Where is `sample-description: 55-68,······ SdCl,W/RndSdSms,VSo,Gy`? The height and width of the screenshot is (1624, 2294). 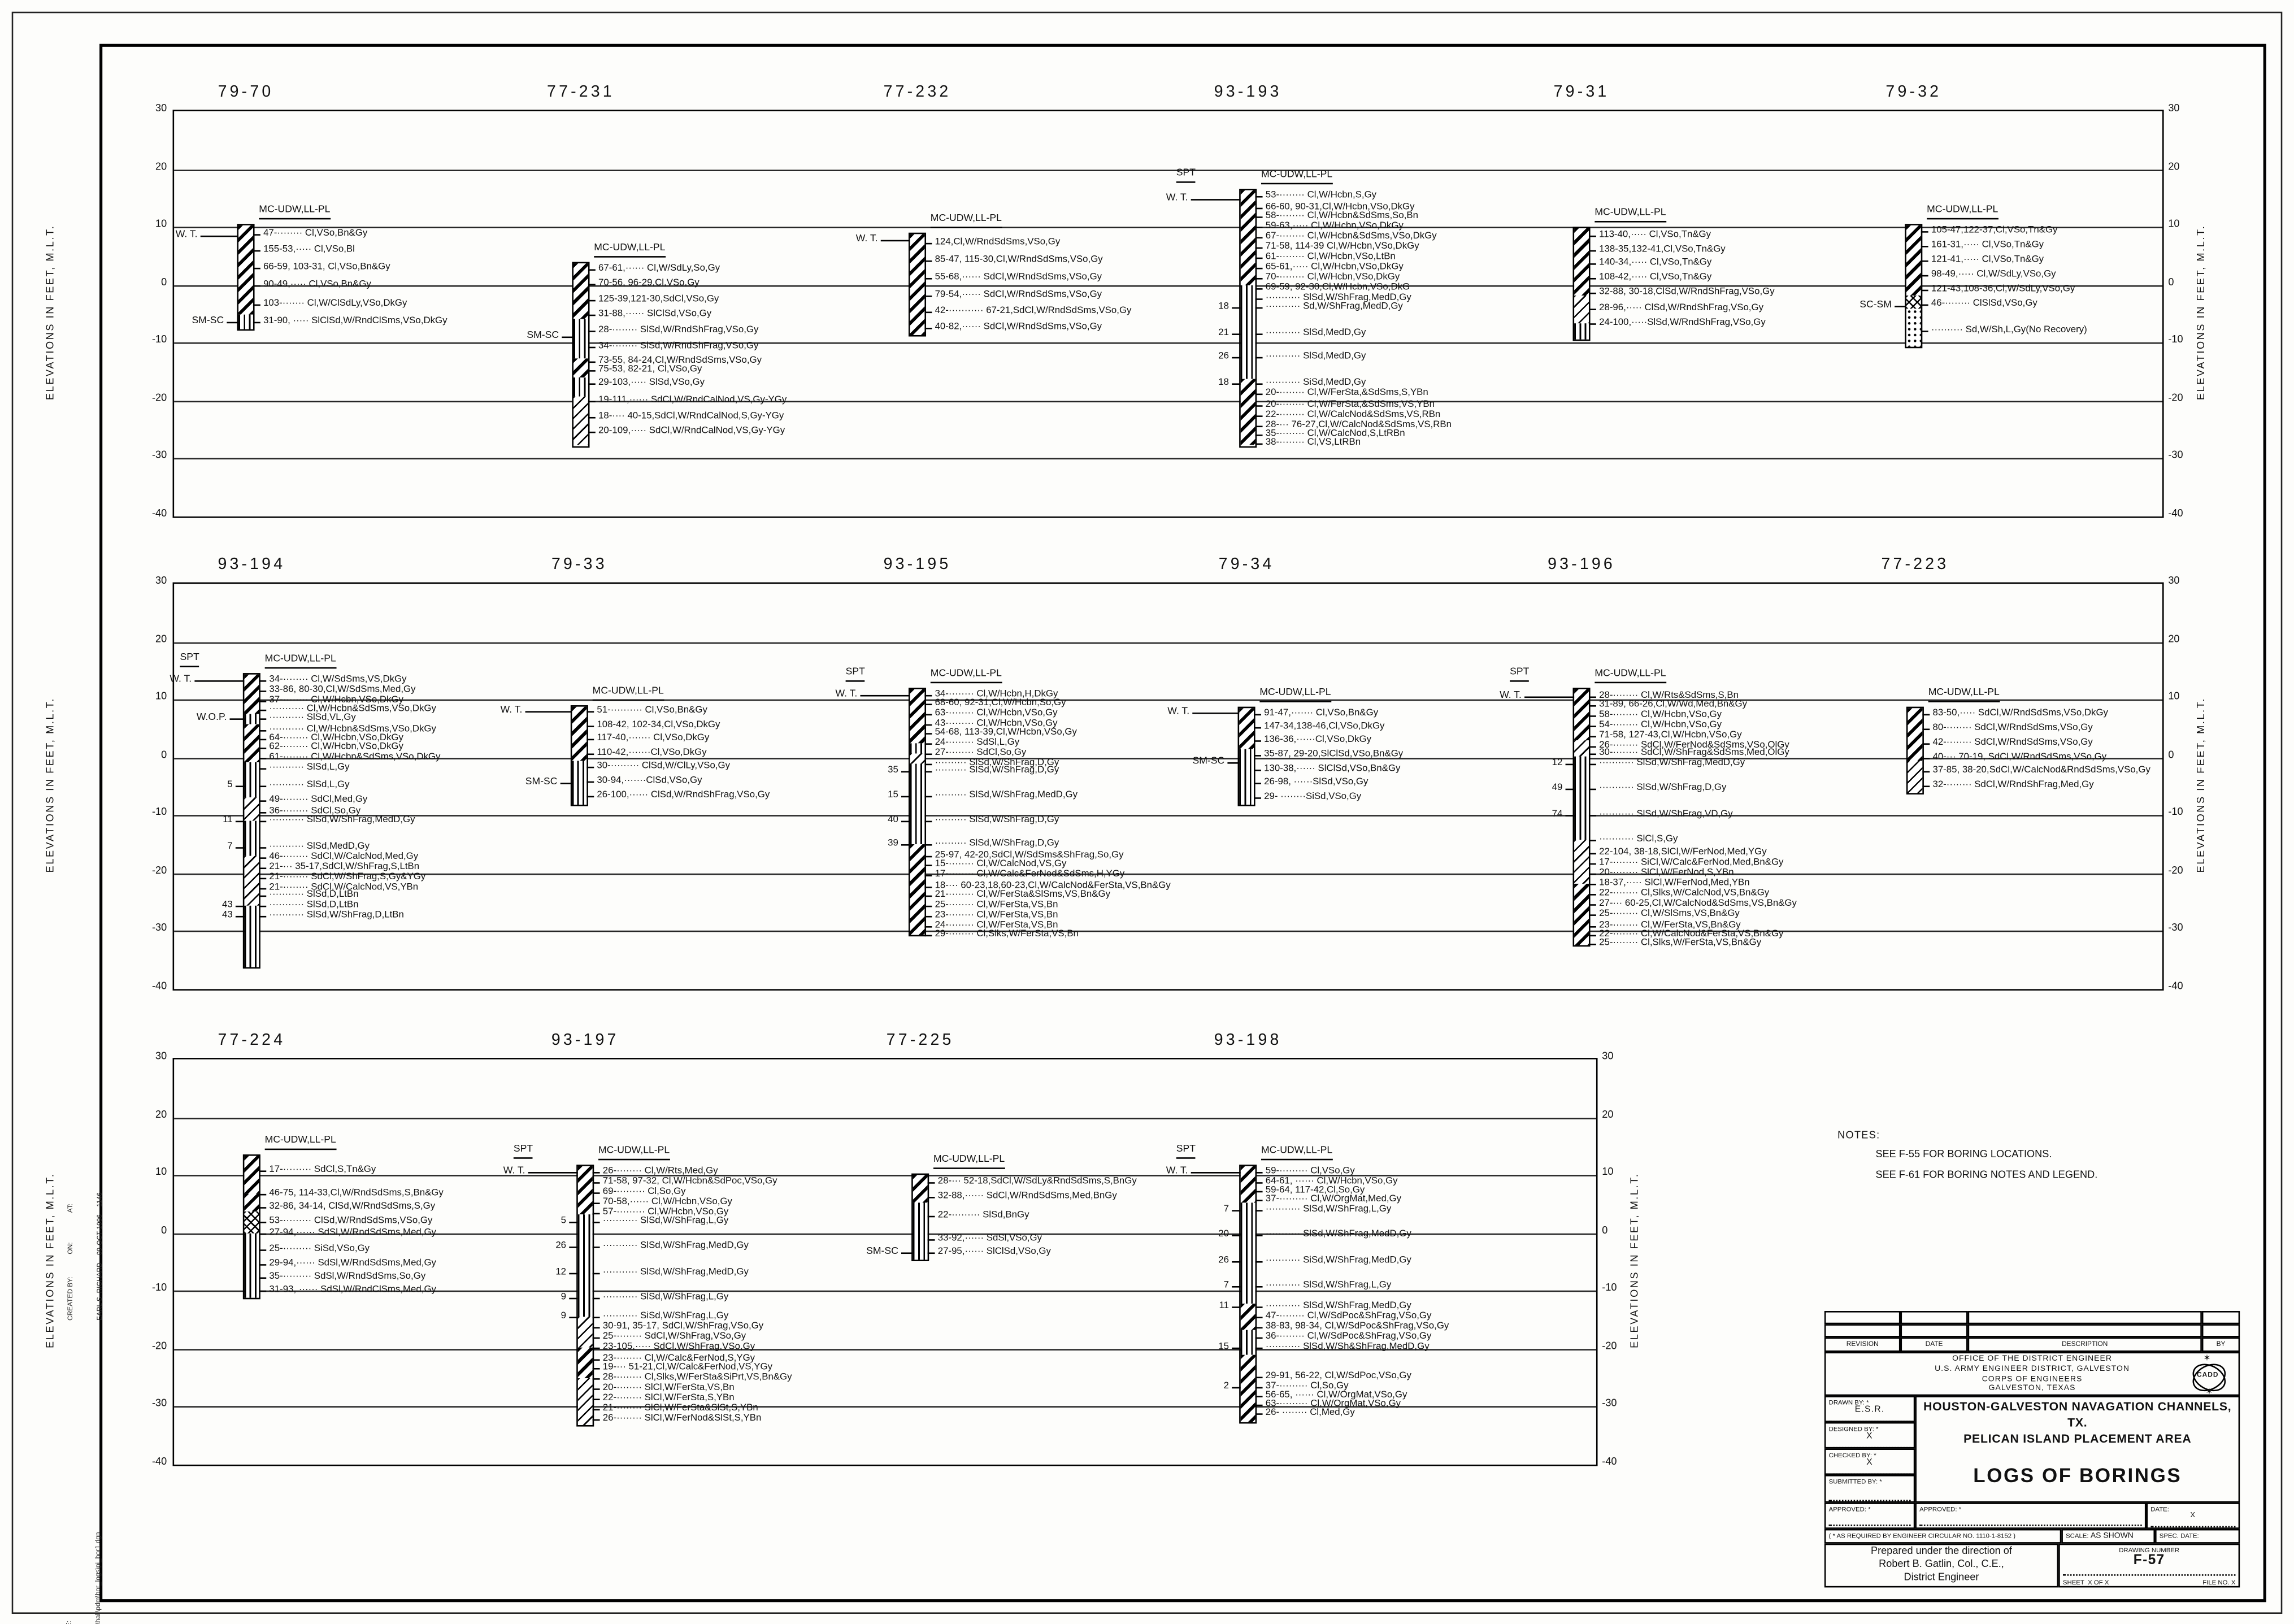
sample-description: 55-68,······ SdCl,W/RndSdSms,VSo,Gy is located at coordinates (1018, 277).